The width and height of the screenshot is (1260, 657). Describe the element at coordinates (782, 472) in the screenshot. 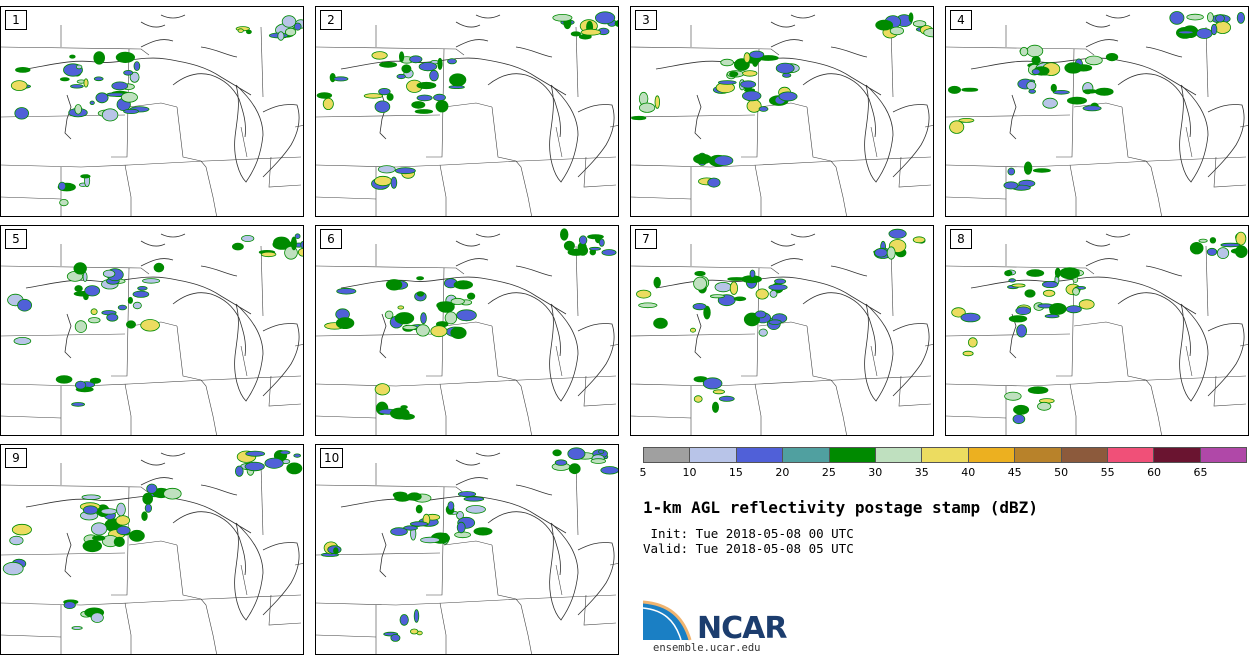

I see `colorbar-tick: 20` at that location.